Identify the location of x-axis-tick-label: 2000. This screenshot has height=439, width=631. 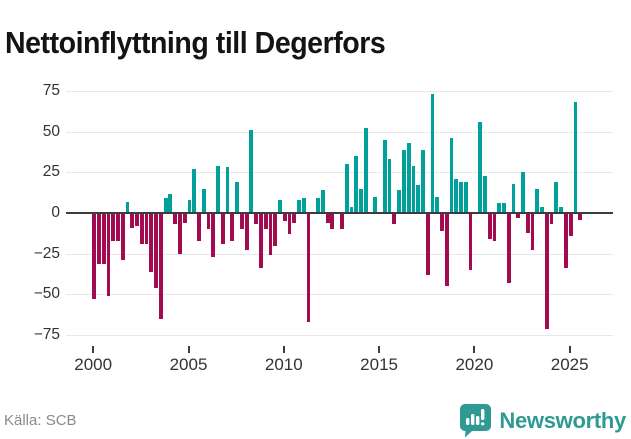
(93, 364).